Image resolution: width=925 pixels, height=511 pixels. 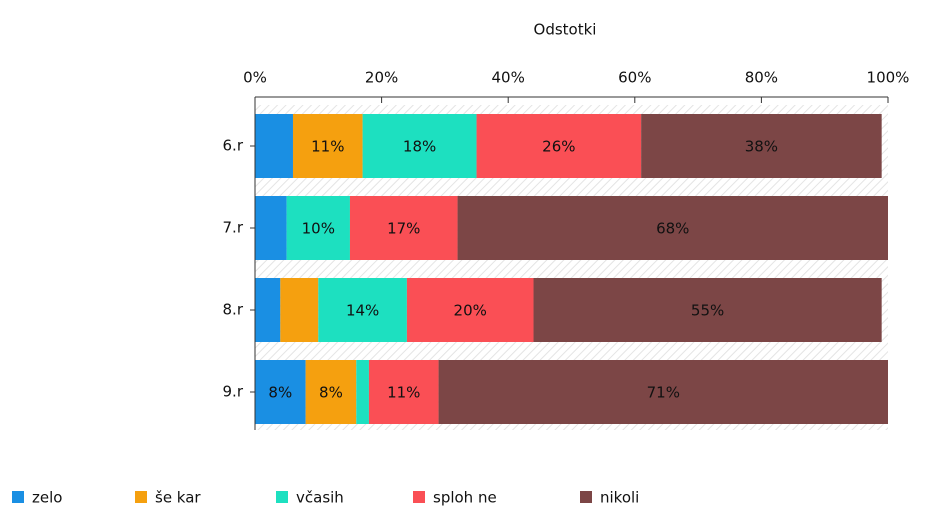 What do you see at coordinates (178, 498) in the screenshot?
I see `legend-label: še kar` at bounding box center [178, 498].